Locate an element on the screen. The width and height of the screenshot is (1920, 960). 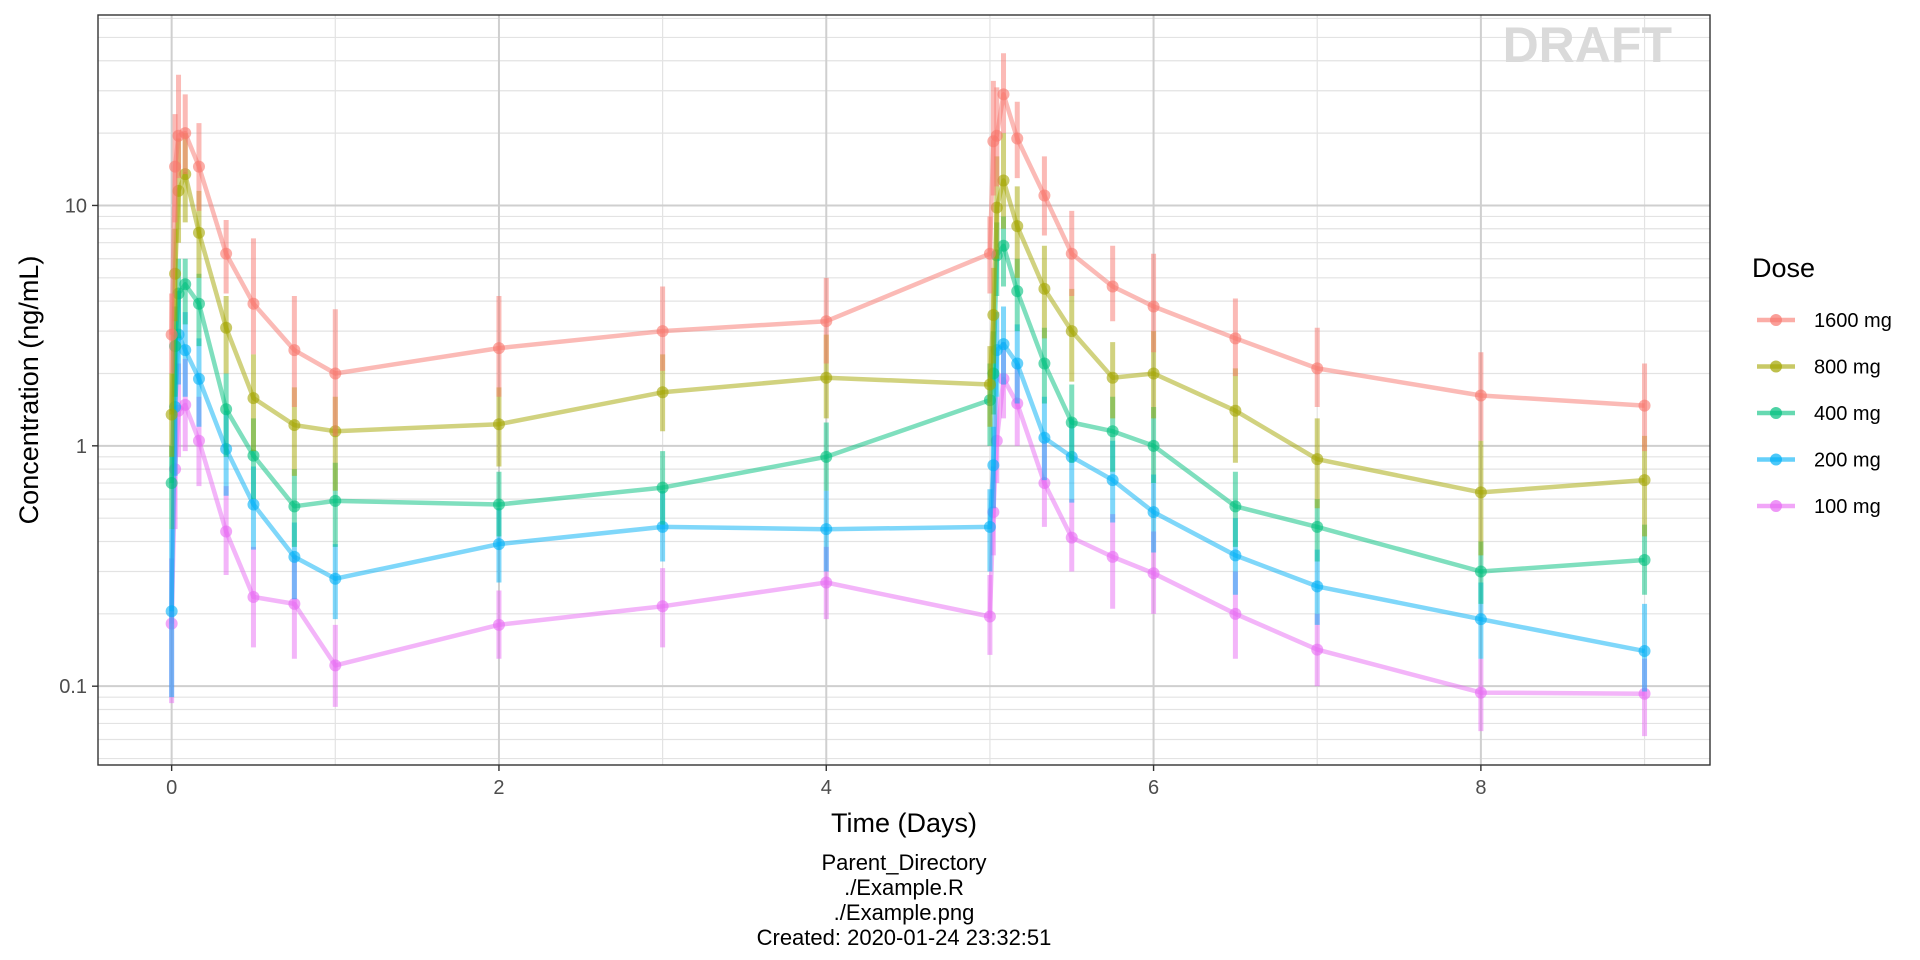
legend-label: 800 mg is located at coordinates (1847, 368).